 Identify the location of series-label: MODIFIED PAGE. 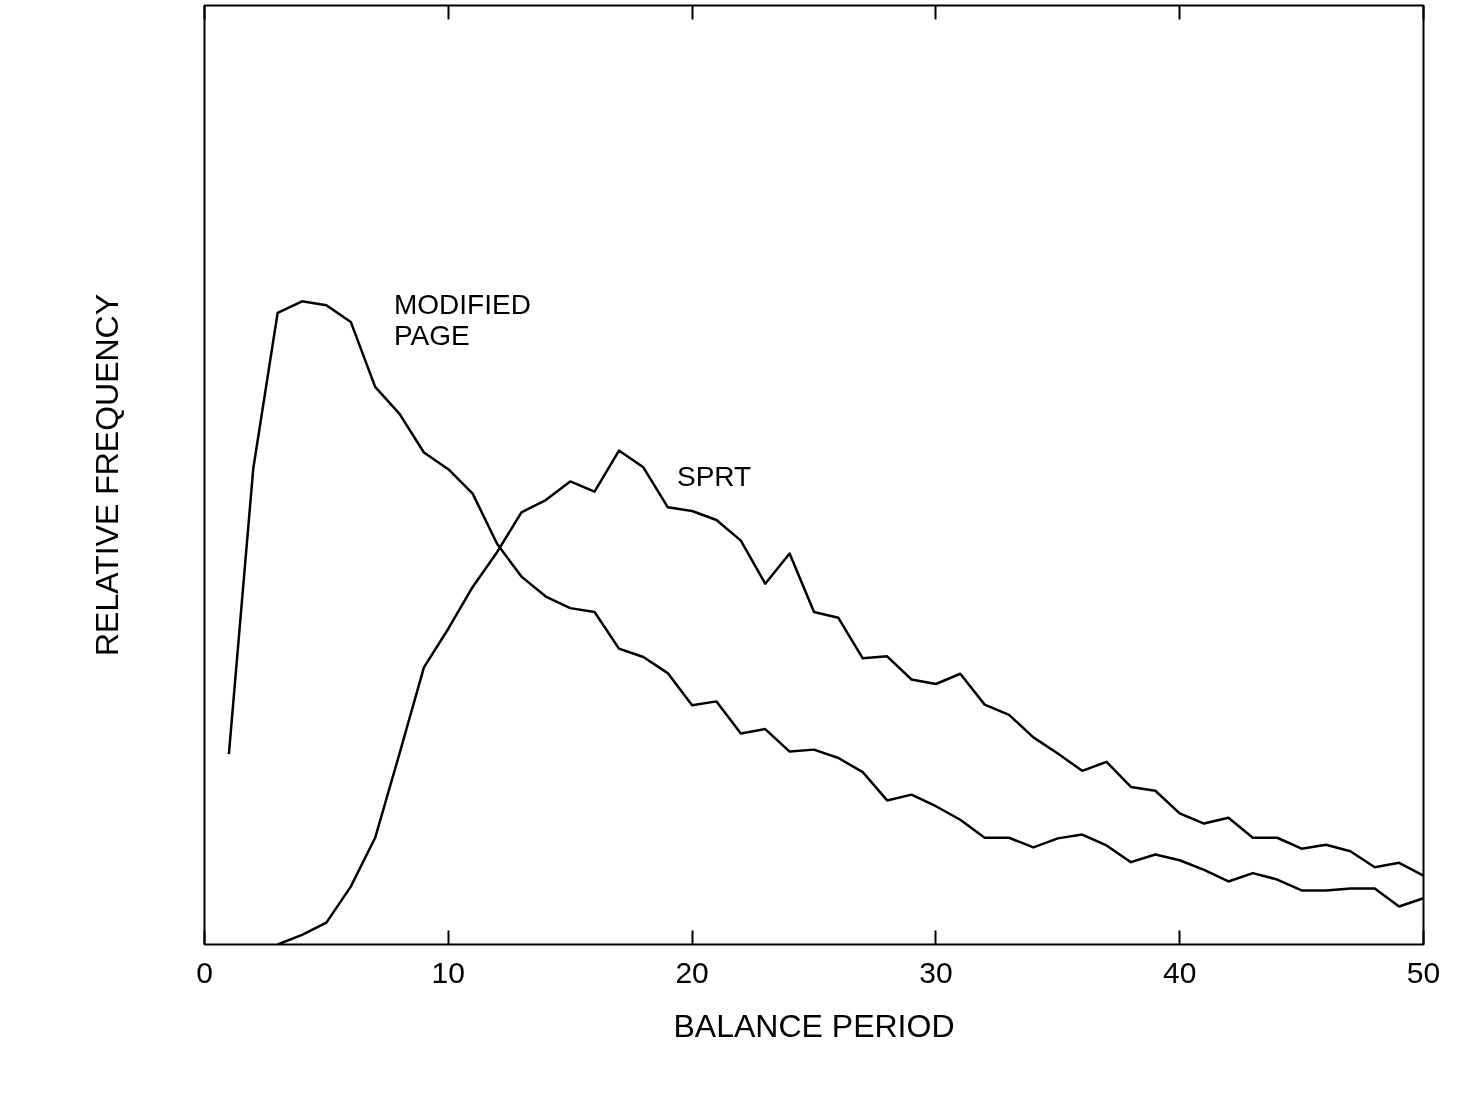
(462, 320).